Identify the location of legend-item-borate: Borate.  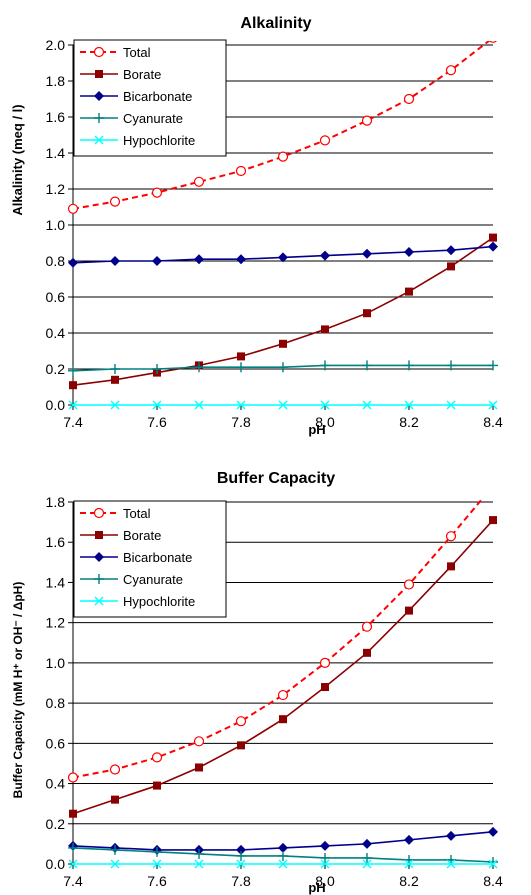
(120, 74).